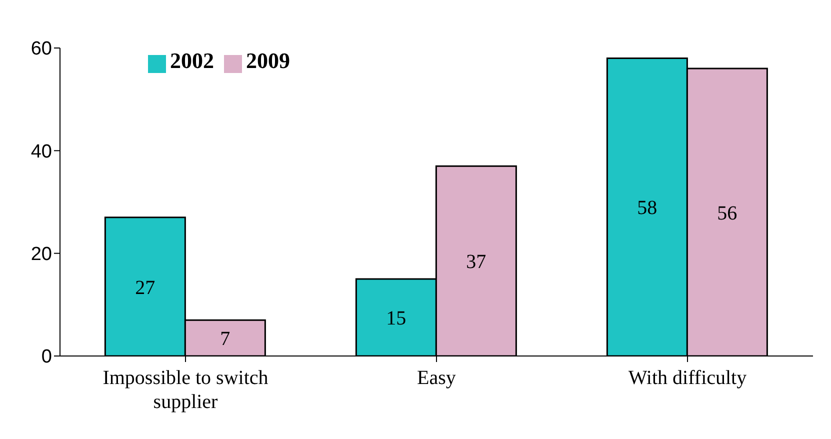 This screenshot has width=831, height=439. I want to click on data-label: 7, so click(225, 339).